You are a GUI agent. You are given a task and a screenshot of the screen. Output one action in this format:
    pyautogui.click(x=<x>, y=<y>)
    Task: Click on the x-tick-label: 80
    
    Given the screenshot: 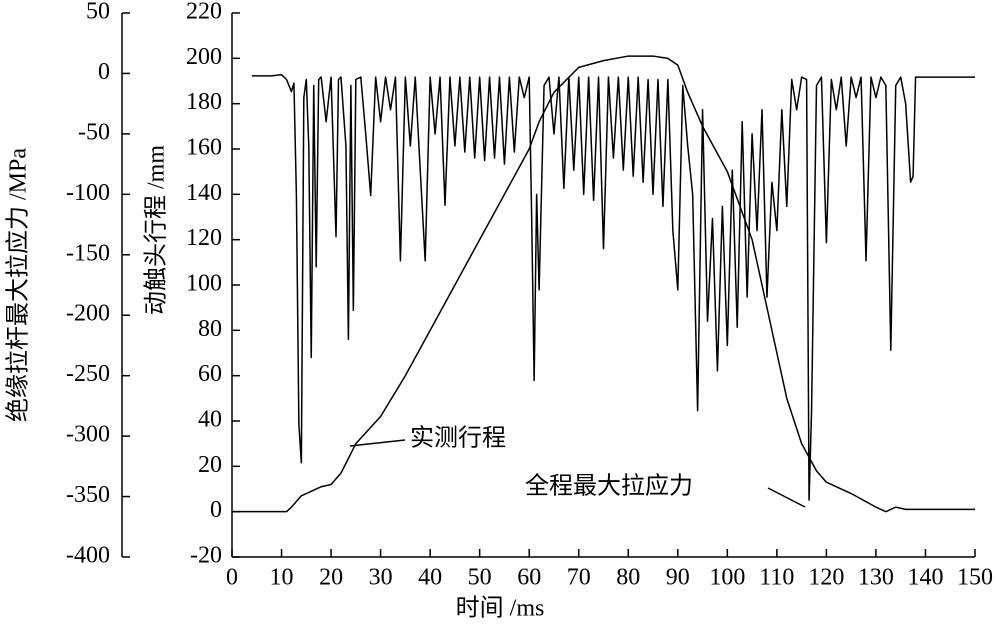 What is the action you would take?
    pyautogui.click(x=628, y=578)
    